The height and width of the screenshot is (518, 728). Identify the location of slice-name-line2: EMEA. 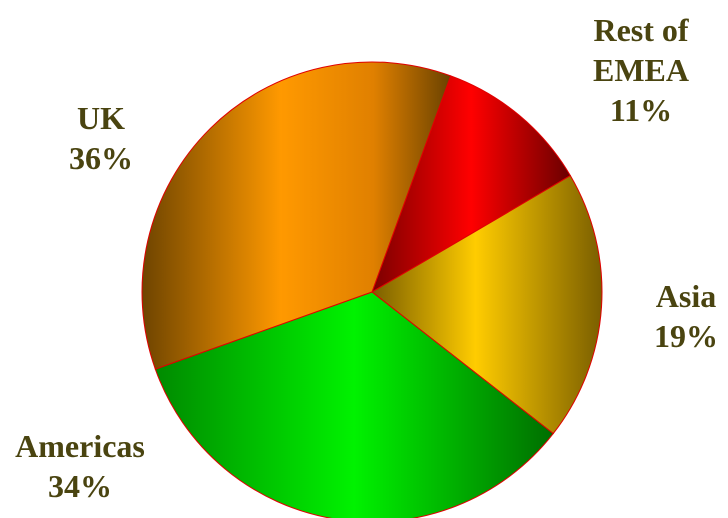
(641, 70).